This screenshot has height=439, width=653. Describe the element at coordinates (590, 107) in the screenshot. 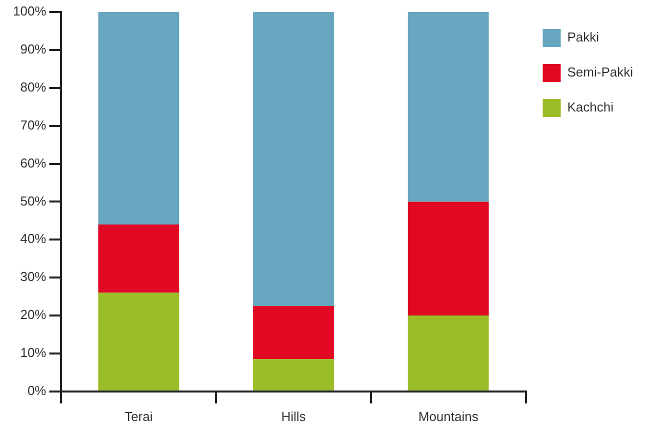

I see `legend-label: Kachchi` at that location.